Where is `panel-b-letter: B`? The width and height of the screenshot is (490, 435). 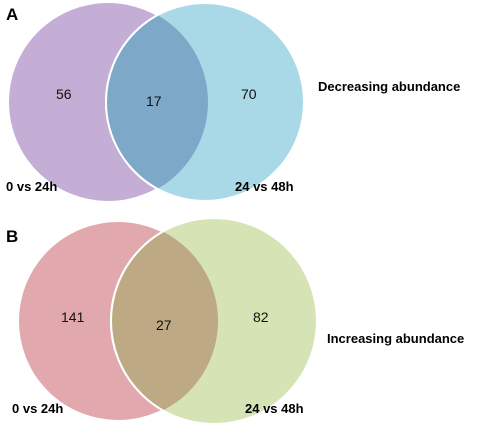
panel-b-letter: B is located at coordinates (12, 236).